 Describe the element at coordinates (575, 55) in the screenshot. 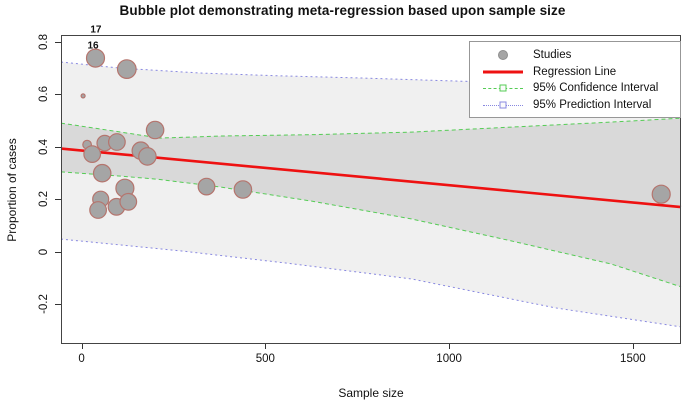

I see `legend-item-studies: Studies` at that location.